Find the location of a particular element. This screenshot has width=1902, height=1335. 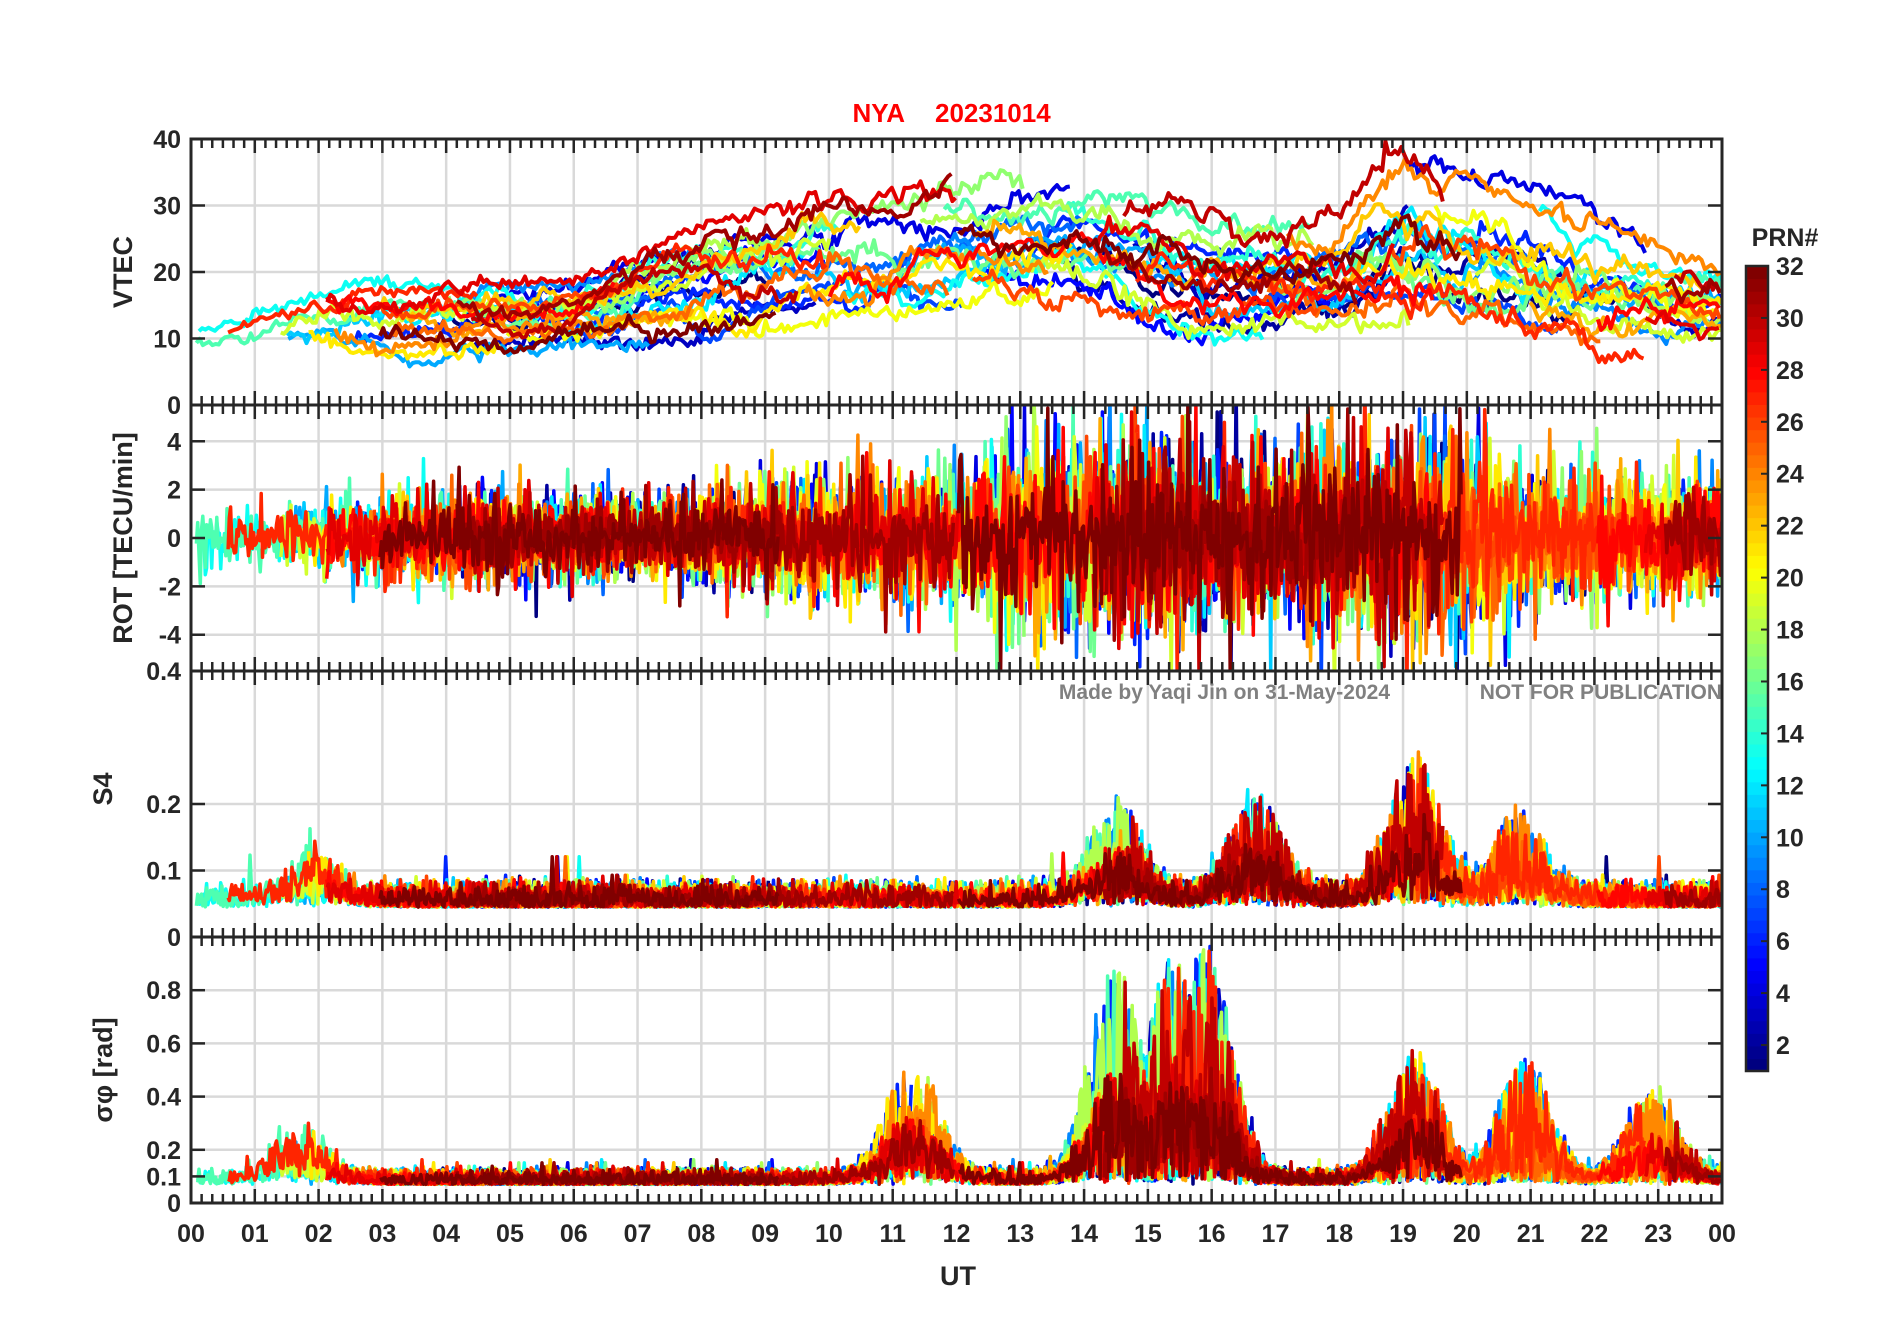

colorbar-tick-label: 24 is located at coordinates (1790, 475).